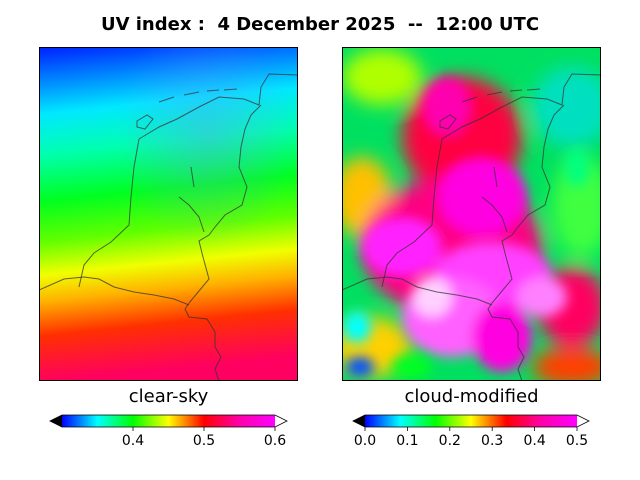 The image size is (640, 480). Describe the element at coordinates (365, 441) in the screenshot. I see `cloud-modified-colorbar-tick-label: 0.0` at that location.